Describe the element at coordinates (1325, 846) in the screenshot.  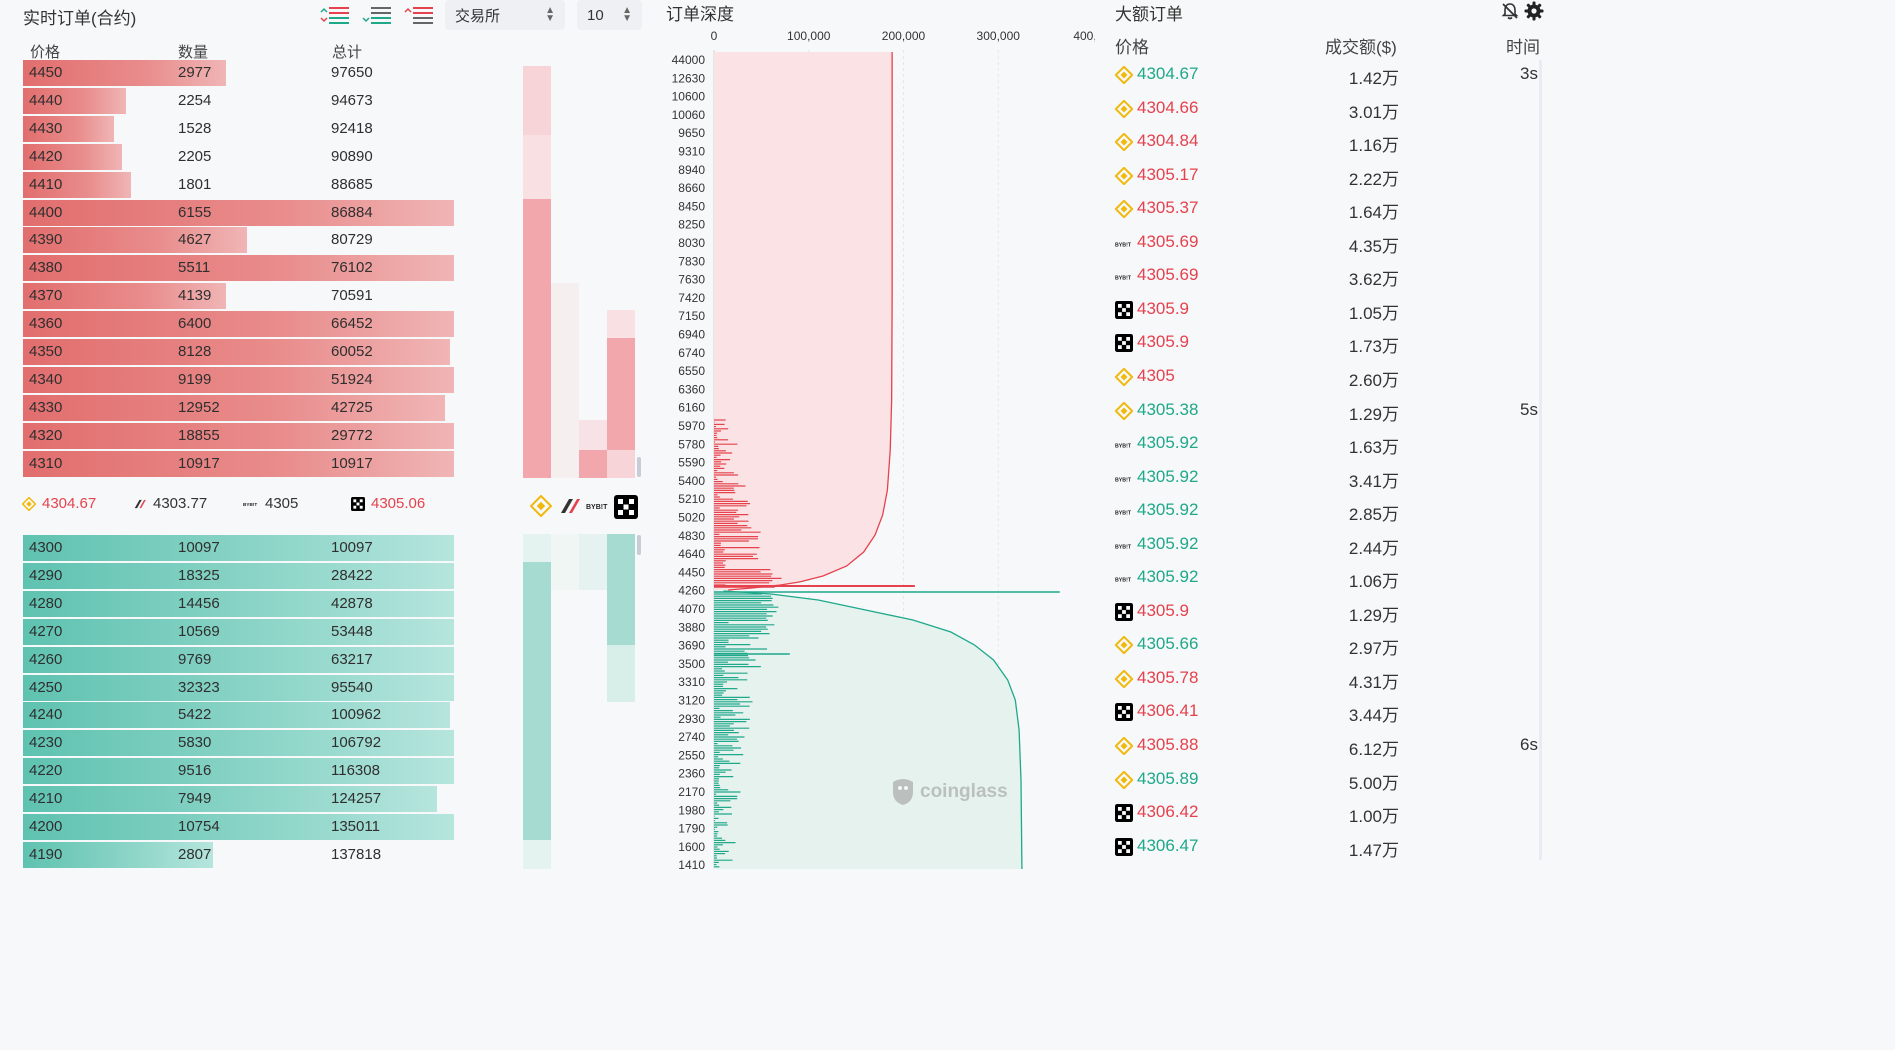
I see `big-order-row: 4306.47 1.47万` at that location.